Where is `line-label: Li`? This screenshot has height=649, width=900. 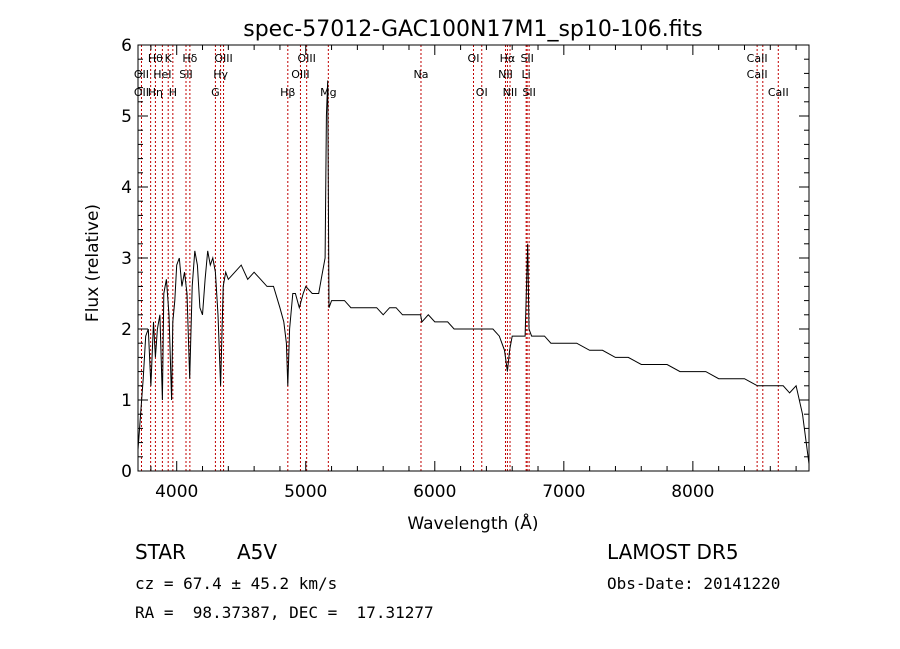 line-label: Li is located at coordinates (526, 74).